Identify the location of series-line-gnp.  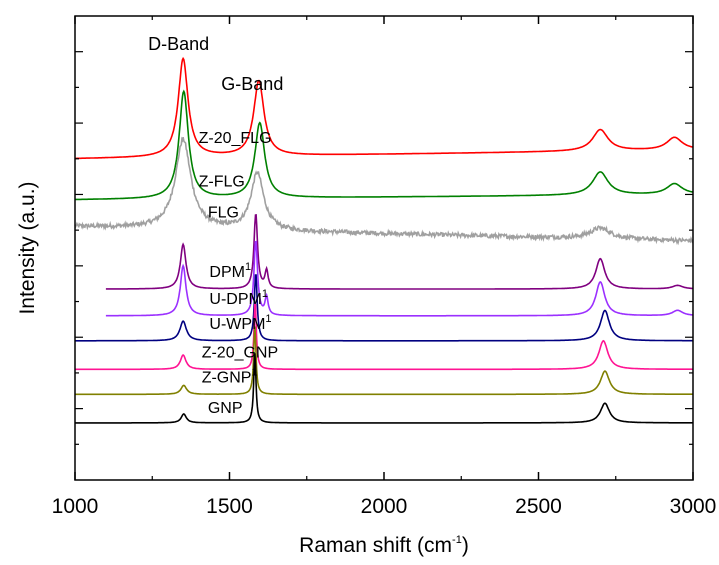
(384, 388).